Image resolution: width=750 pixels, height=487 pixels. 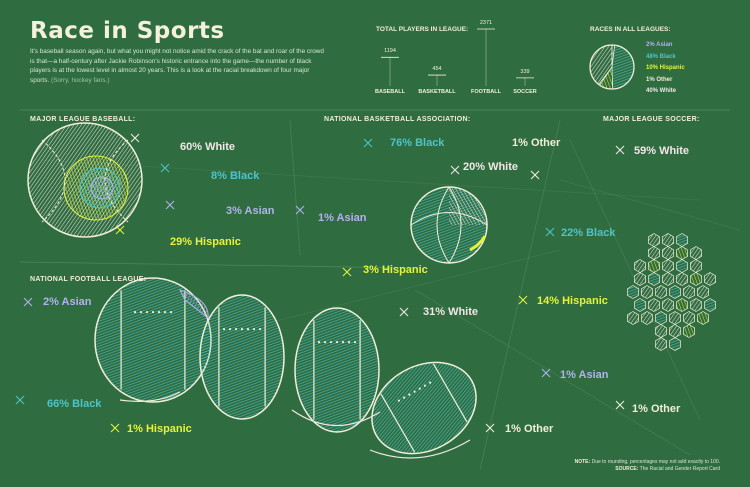 I want to click on baseball-asian-area, so click(x=102, y=188).